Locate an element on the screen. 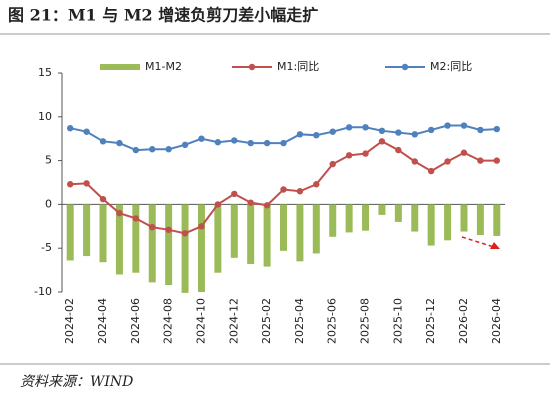 The height and width of the screenshot is (400, 550). x-tick-label: 2024-06 is located at coordinates (135, 321).